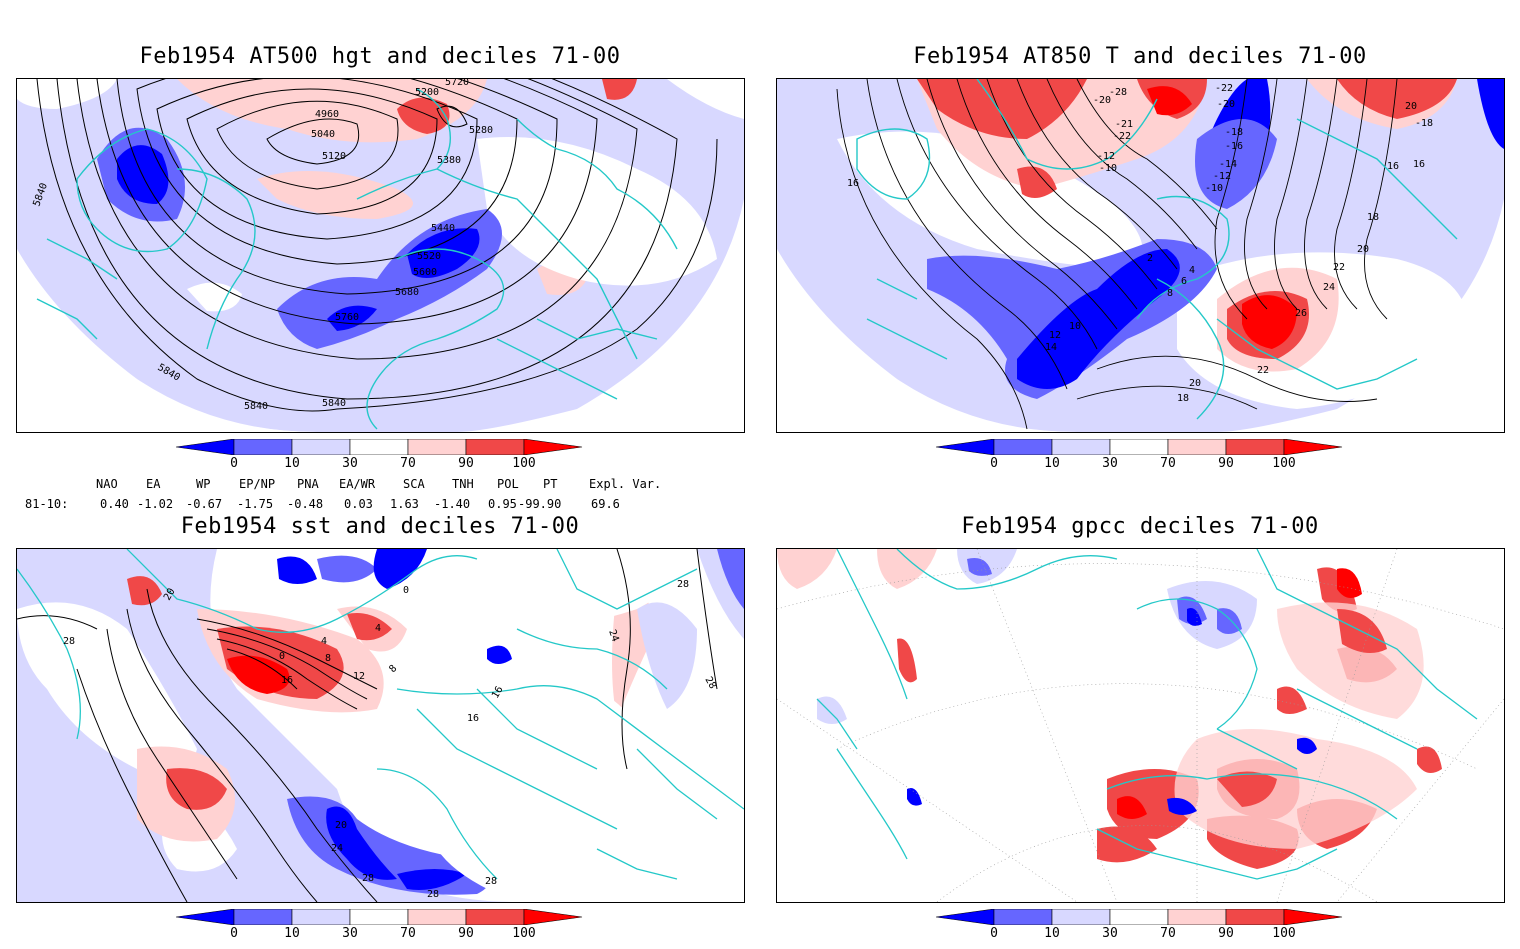  I want to click on index-header: SCA, so click(414, 484).